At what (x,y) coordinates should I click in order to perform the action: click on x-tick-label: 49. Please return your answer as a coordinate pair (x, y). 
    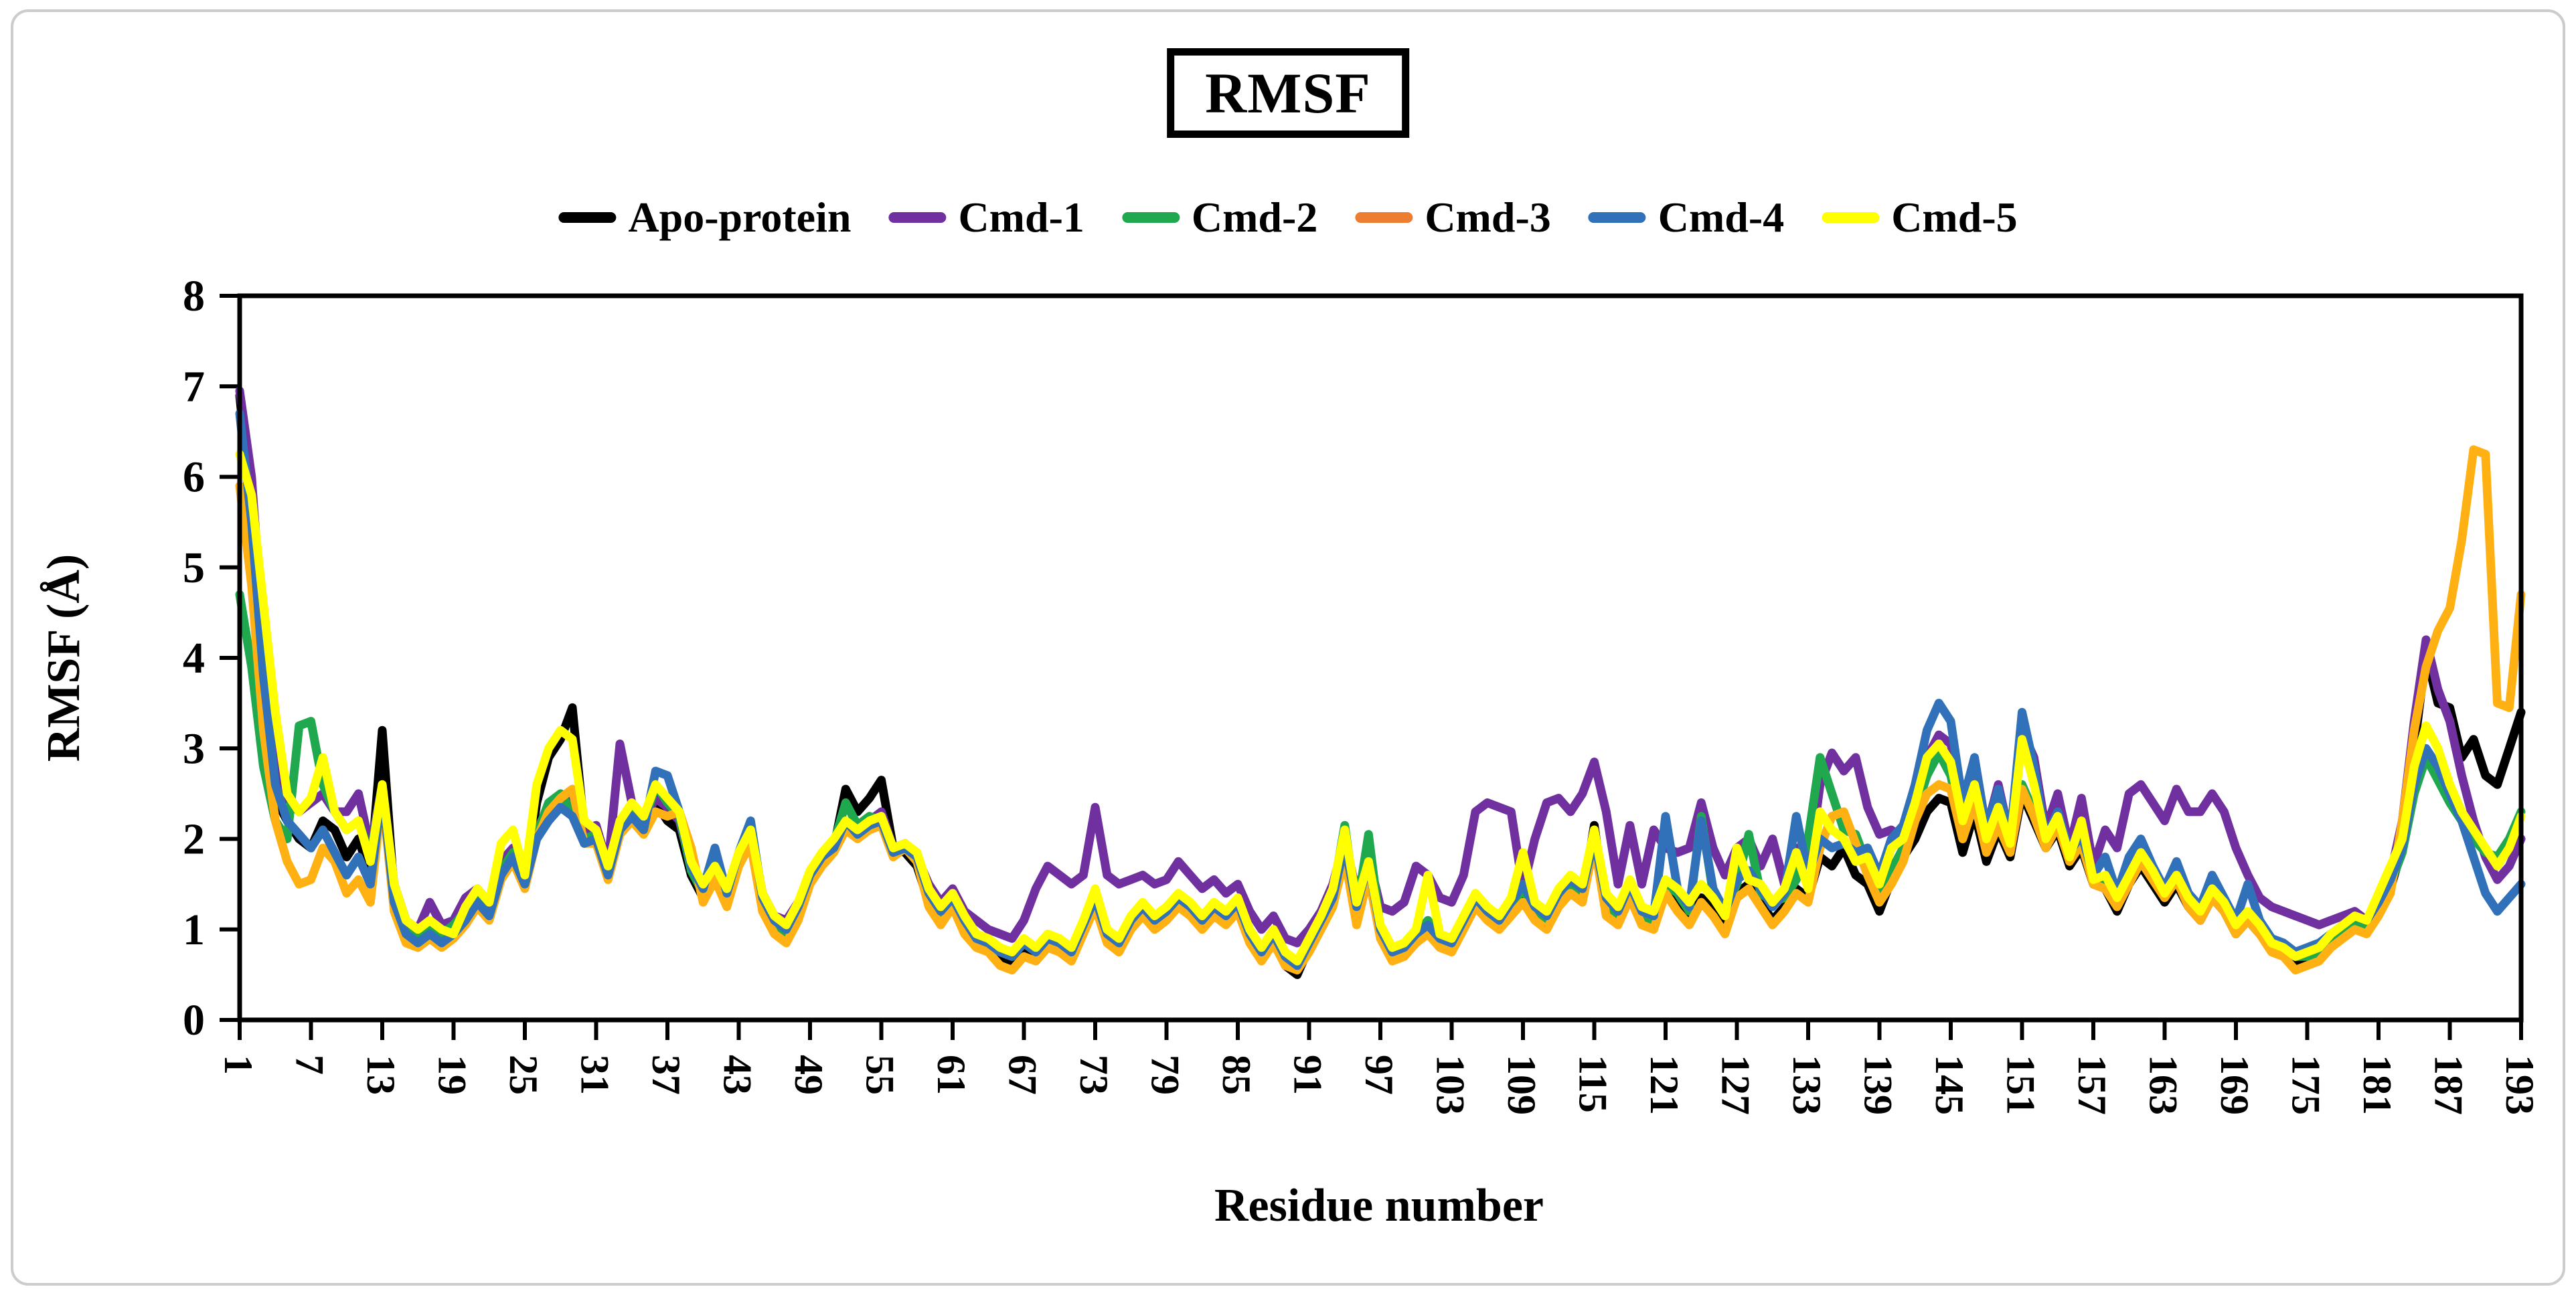
    Looking at the image, I should click on (809, 1075).